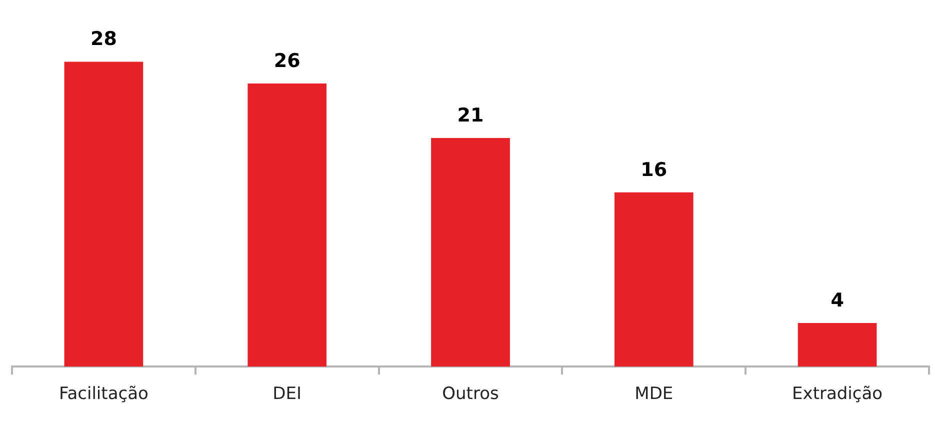 The image size is (935, 423). Describe the element at coordinates (287, 61) in the screenshot. I see `data-label: 26` at that location.